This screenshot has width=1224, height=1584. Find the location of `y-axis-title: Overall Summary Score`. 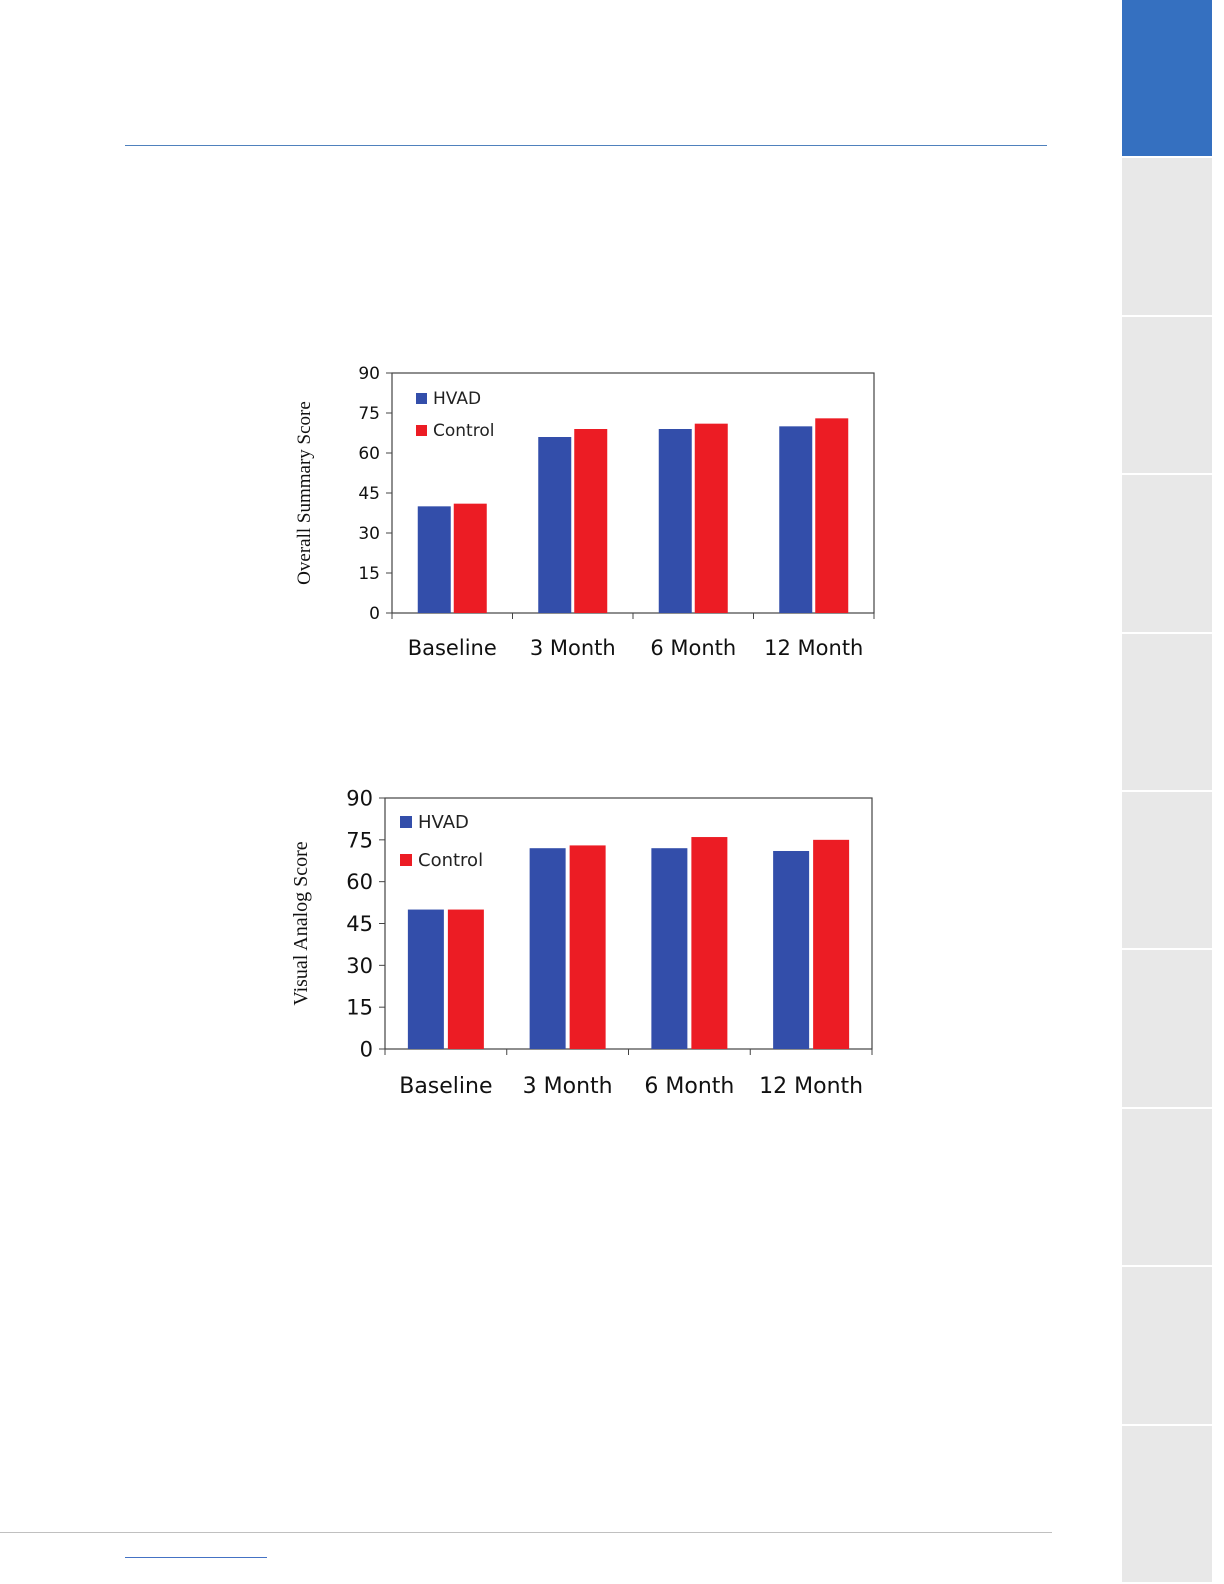

y-axis-title: Overall Summary Score is located at coordinates (304, 493).